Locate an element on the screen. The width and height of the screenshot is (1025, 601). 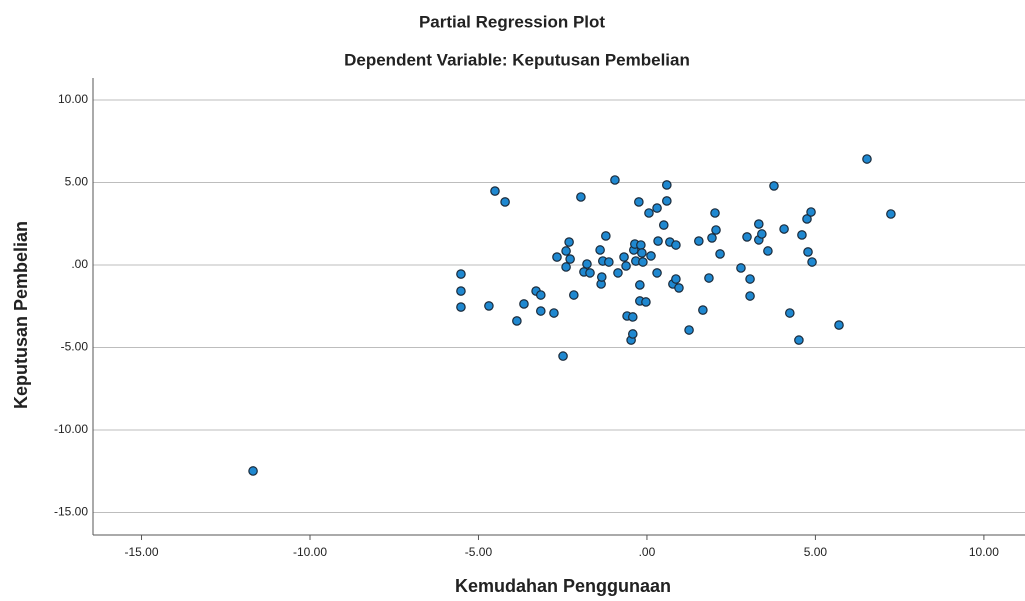
y-axis-title: Keputusan Pembelian is located at coordinates (21, 315).